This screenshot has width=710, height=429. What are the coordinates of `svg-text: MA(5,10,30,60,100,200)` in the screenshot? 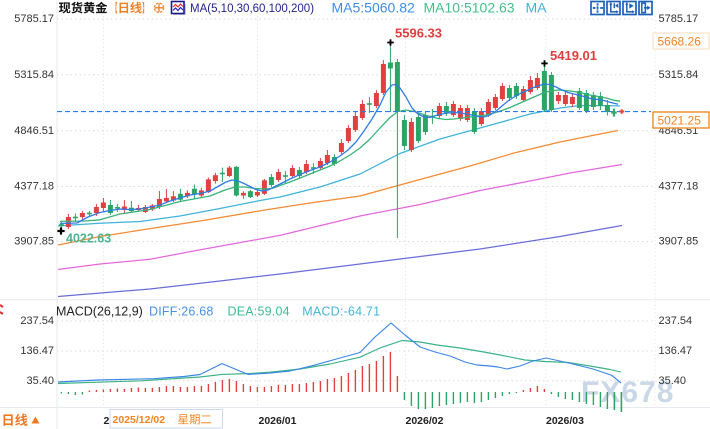 It's located at (252, 9).